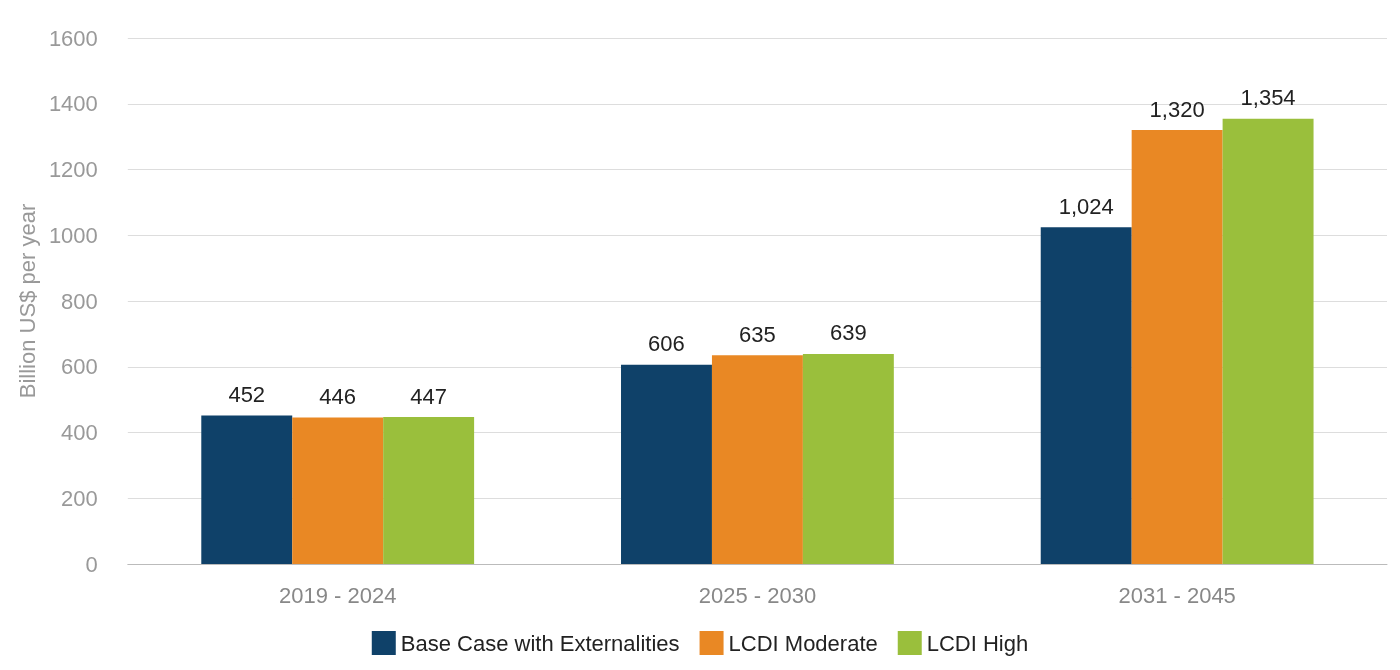  Describe the element at coordinates (848, 333) in the screenshot. I see `data-label: 639` at that location.